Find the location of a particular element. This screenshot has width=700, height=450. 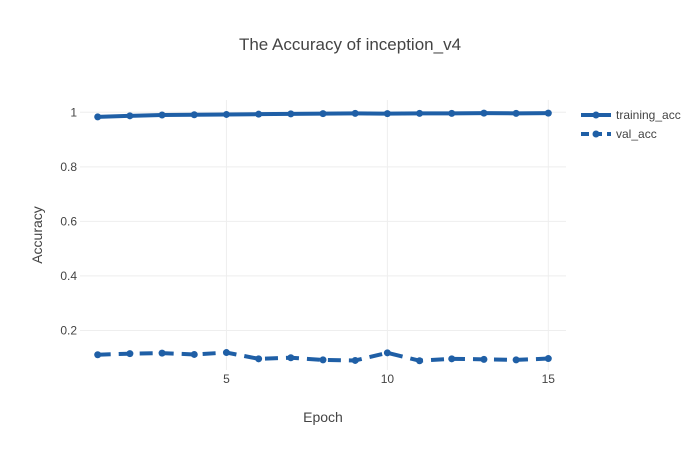

legend: training_acc val_acc is located at coordinates (631, 124).